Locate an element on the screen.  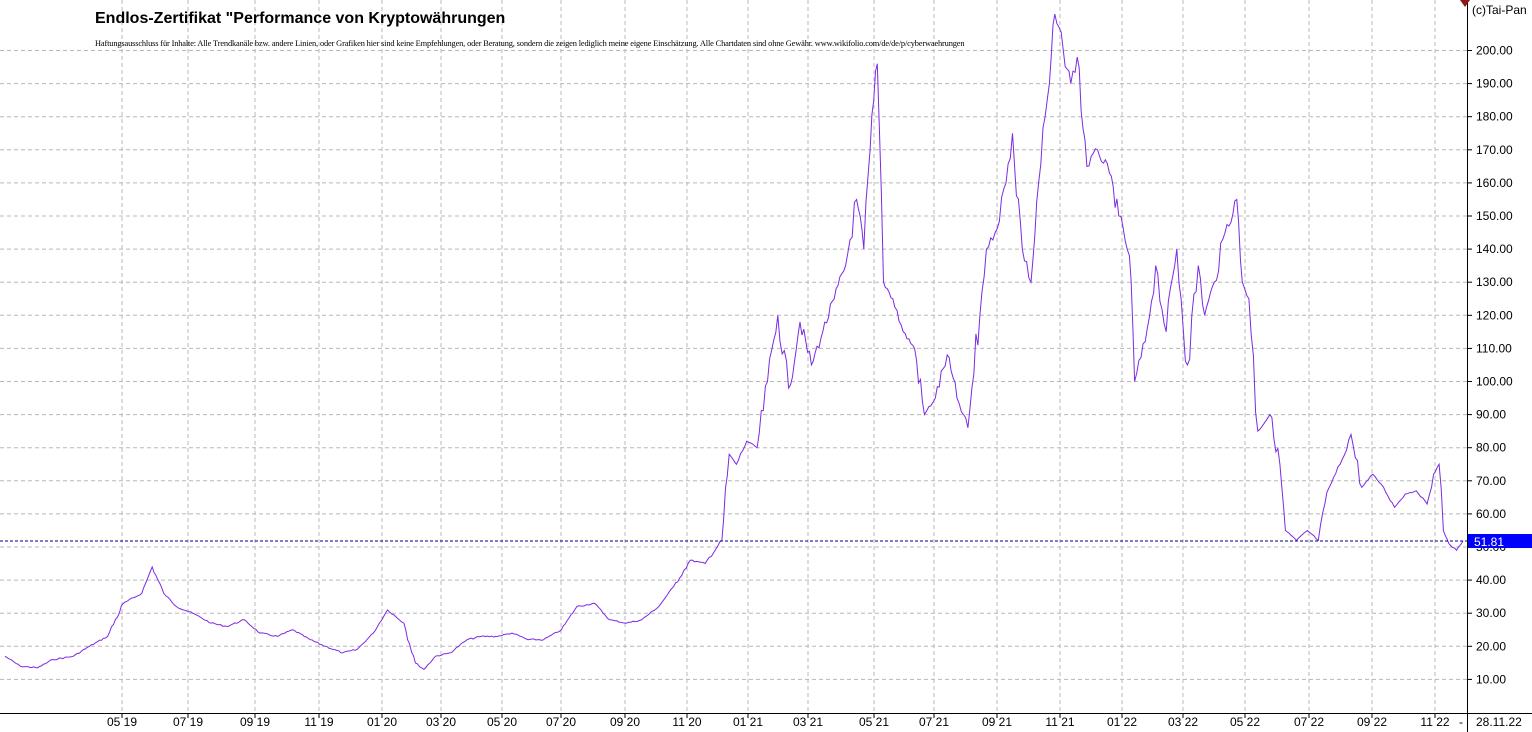
x-tick-label: 11 21 is located at coordinates (1059, 722).